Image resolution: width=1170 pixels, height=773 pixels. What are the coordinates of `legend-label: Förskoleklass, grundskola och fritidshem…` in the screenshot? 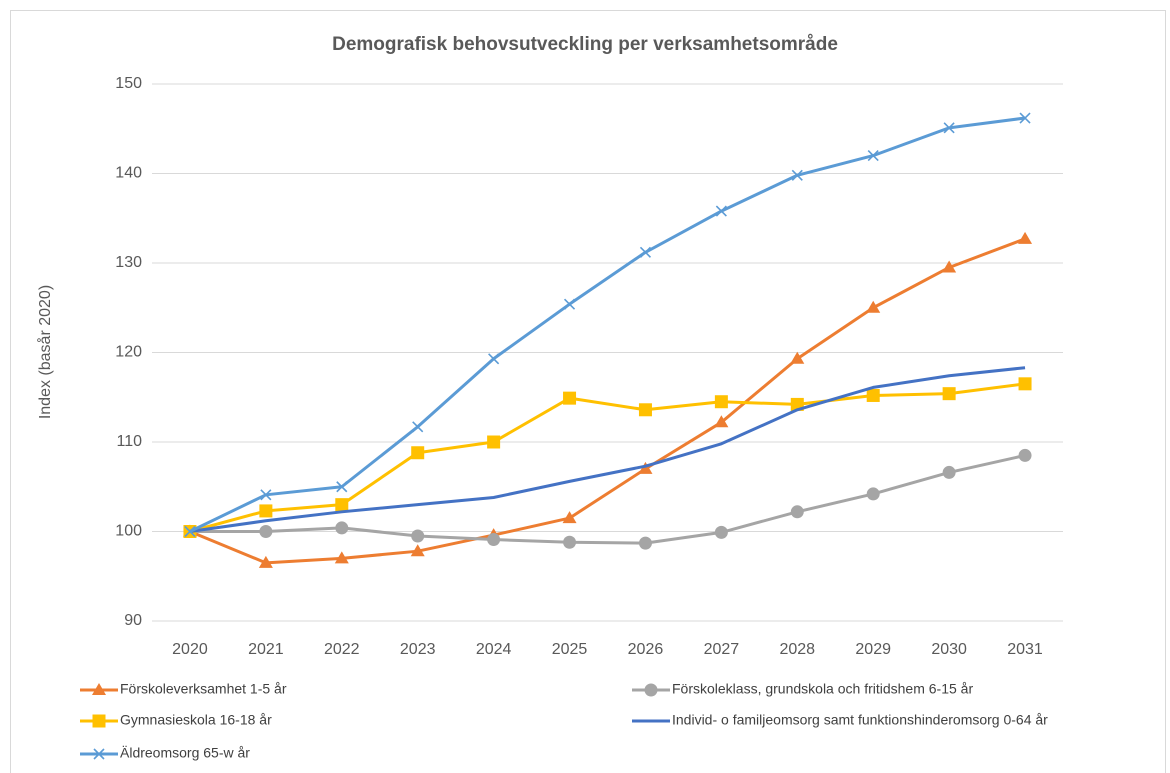 It's located at (822, 689).